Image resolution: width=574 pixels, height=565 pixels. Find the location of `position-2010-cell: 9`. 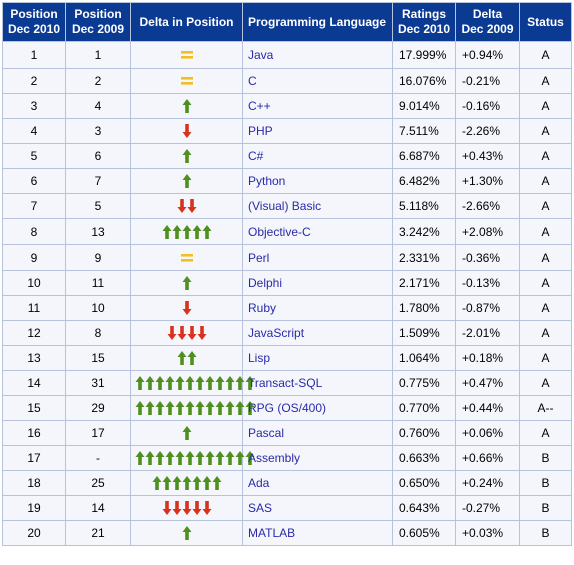

position-2010-cell: 9 is located at coordinates (34, 257).